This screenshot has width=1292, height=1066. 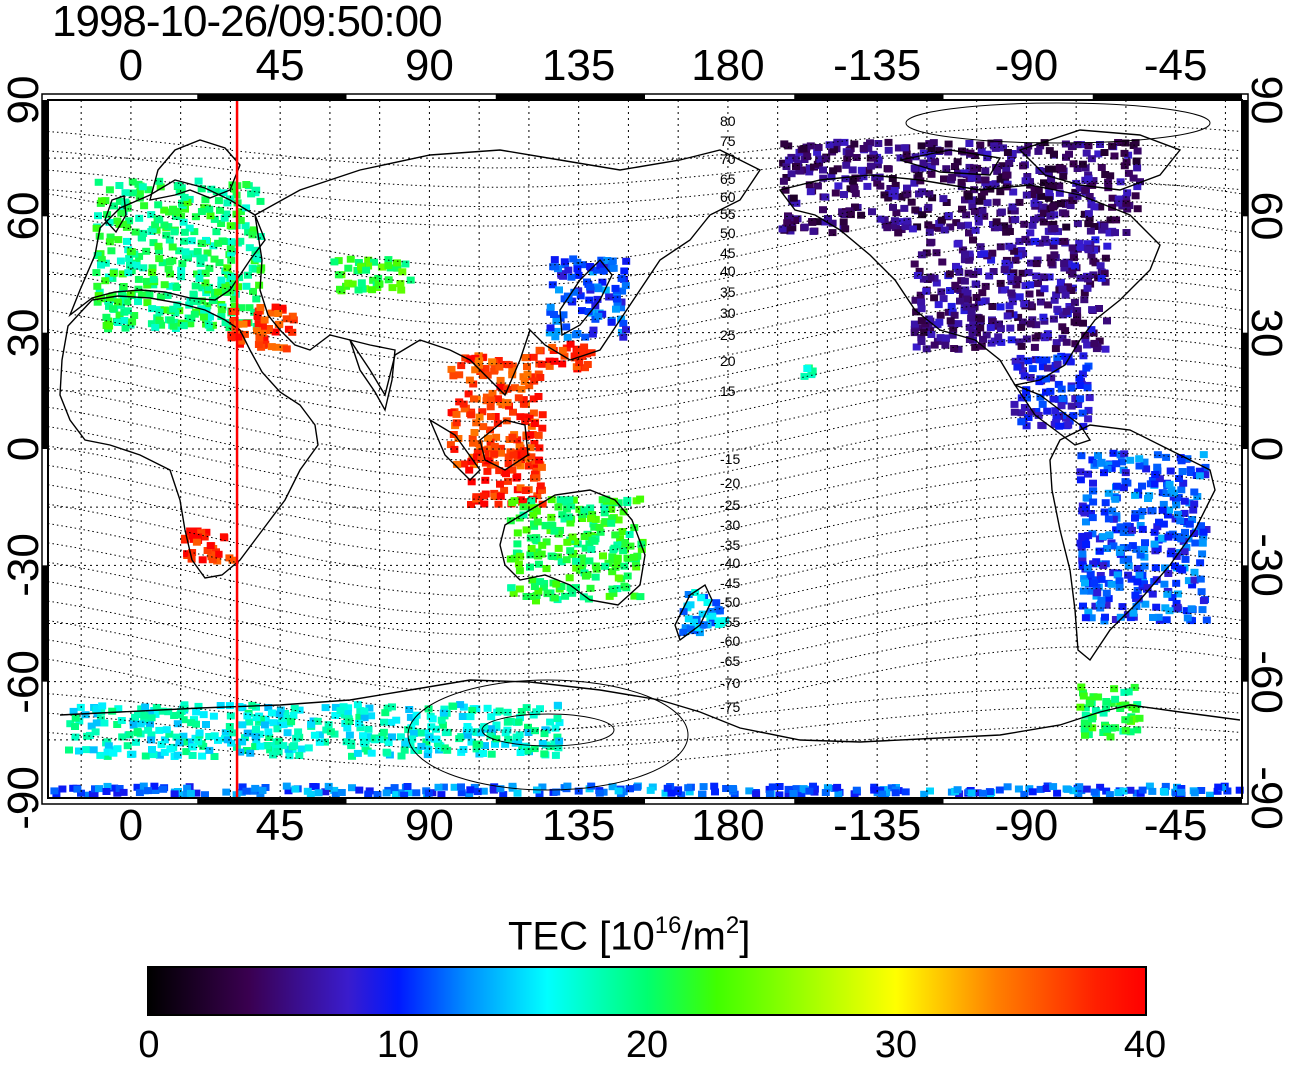 What do you see at coordinates (730, 563) in the screenshot?
I see `contour-label: -40` at bounding box center [730, 563].